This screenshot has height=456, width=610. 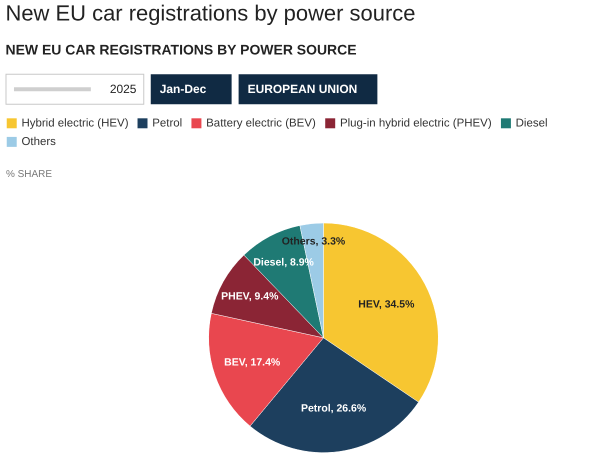 What do you see at coordinates (210, 13) in the screenshot?
I see `chart-title: New EU car registrations by power source` at bounding box center [210, 13].